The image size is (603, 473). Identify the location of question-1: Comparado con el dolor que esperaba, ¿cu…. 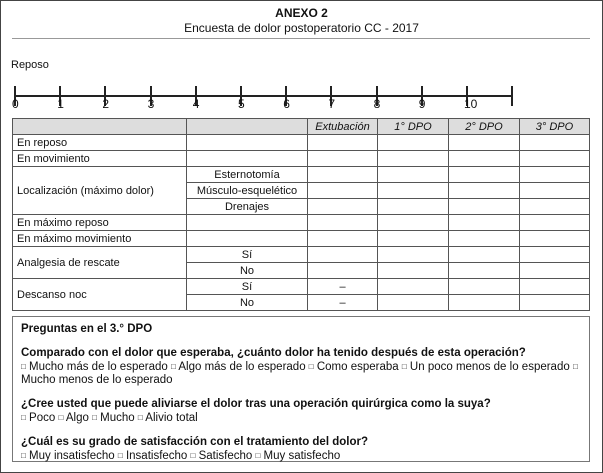
(273, 353).